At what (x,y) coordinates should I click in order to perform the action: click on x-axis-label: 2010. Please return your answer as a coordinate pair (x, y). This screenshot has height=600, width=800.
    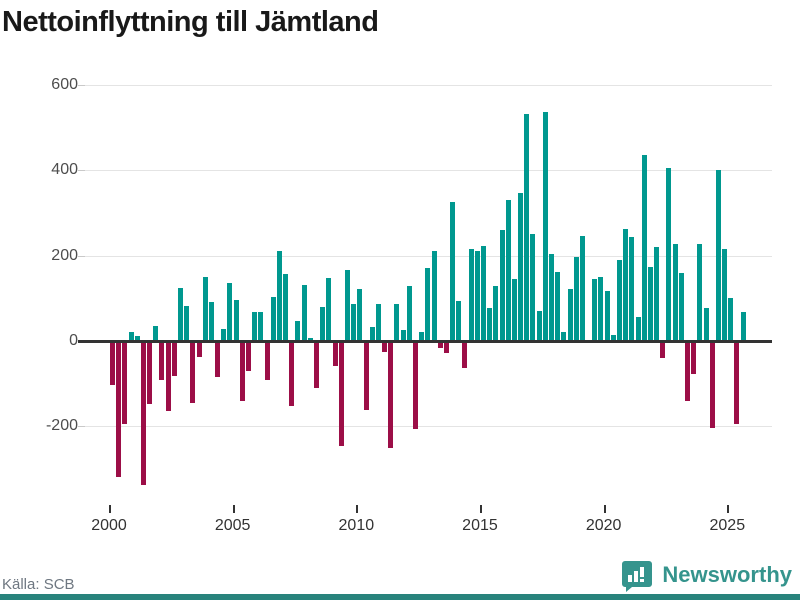
    Looking at the image, I should click on (356, 525).